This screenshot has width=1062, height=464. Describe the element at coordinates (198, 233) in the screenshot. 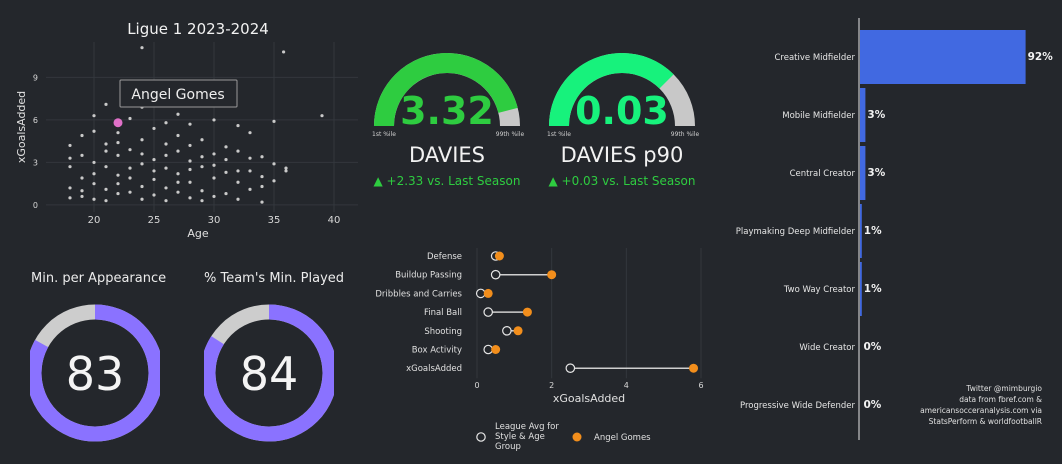

I see `scatter-xlabel: Age` at that location.